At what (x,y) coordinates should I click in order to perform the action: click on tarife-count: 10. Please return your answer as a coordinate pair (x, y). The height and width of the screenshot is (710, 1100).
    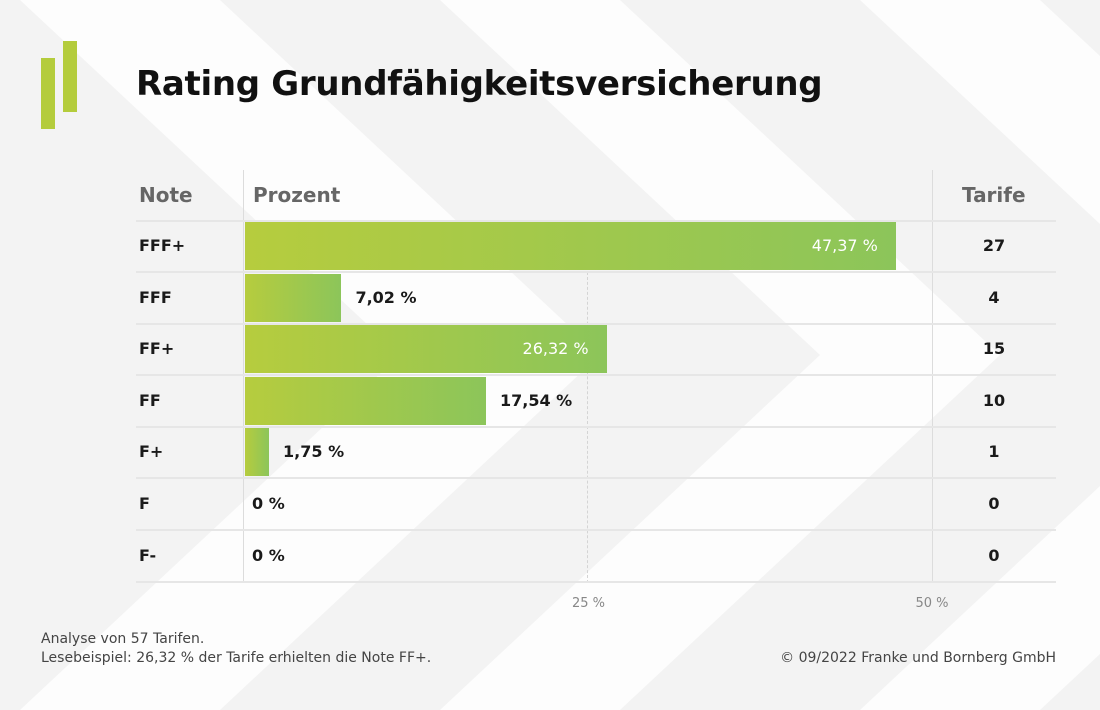
    Looking at the image, I should click on (994, 400).